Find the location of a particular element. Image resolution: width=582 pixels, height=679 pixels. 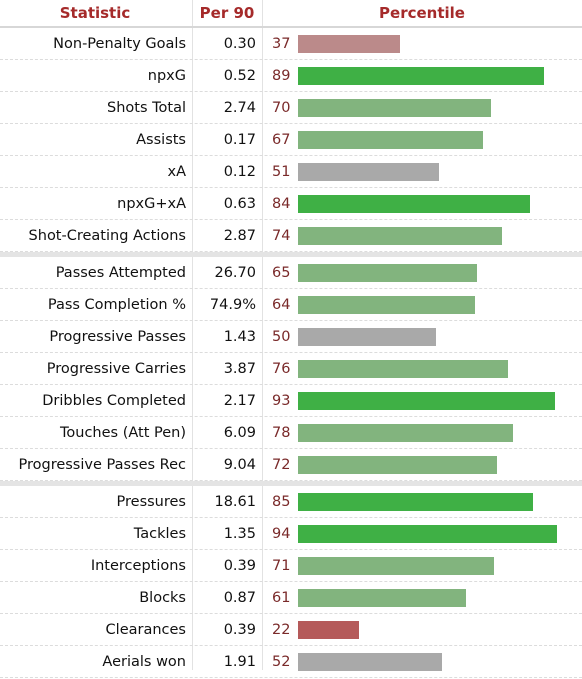

percentile-label: 72 is located at coordinates (281, 465).